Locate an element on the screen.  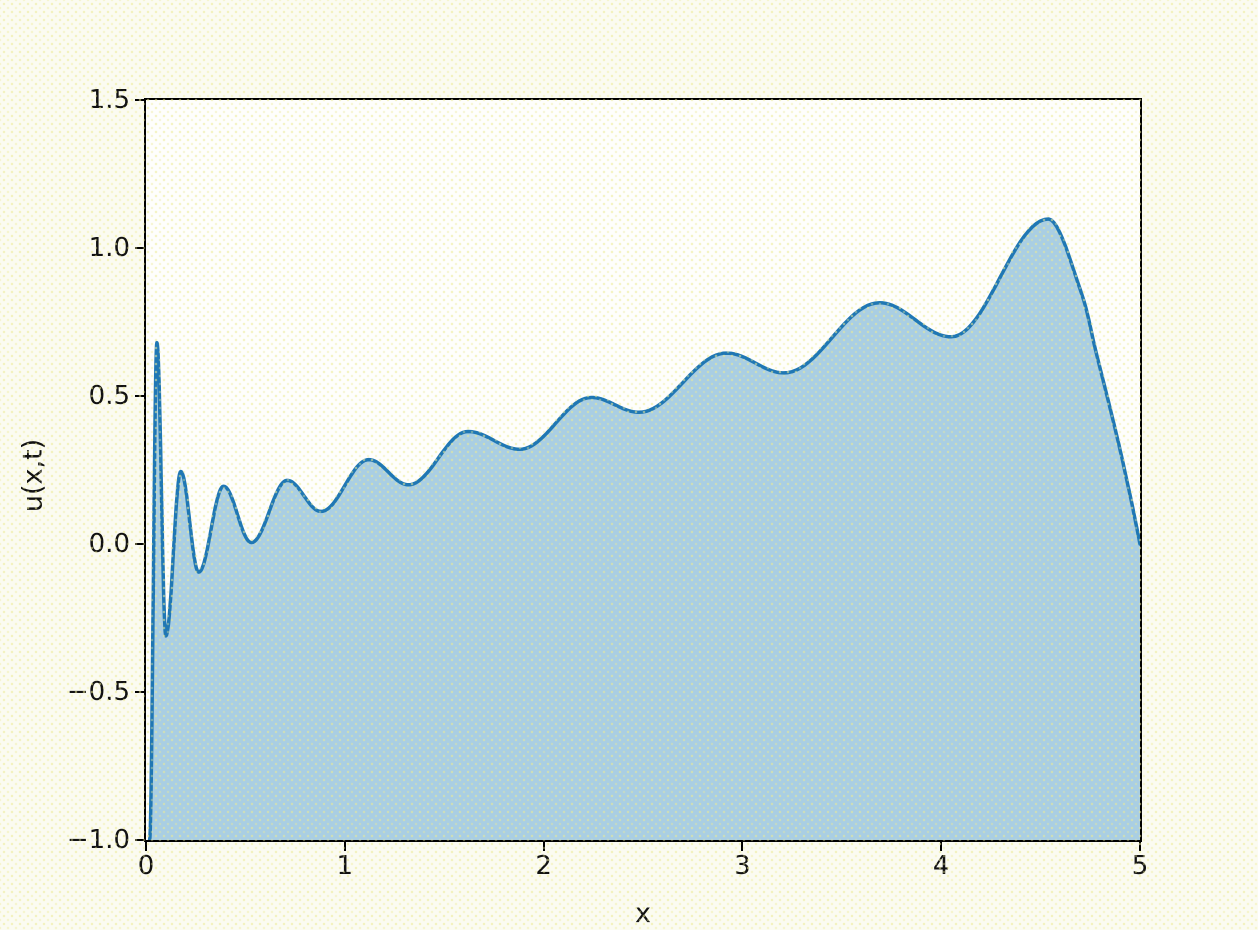
x-tick-label: 2 is located at coordinates (543, 866).